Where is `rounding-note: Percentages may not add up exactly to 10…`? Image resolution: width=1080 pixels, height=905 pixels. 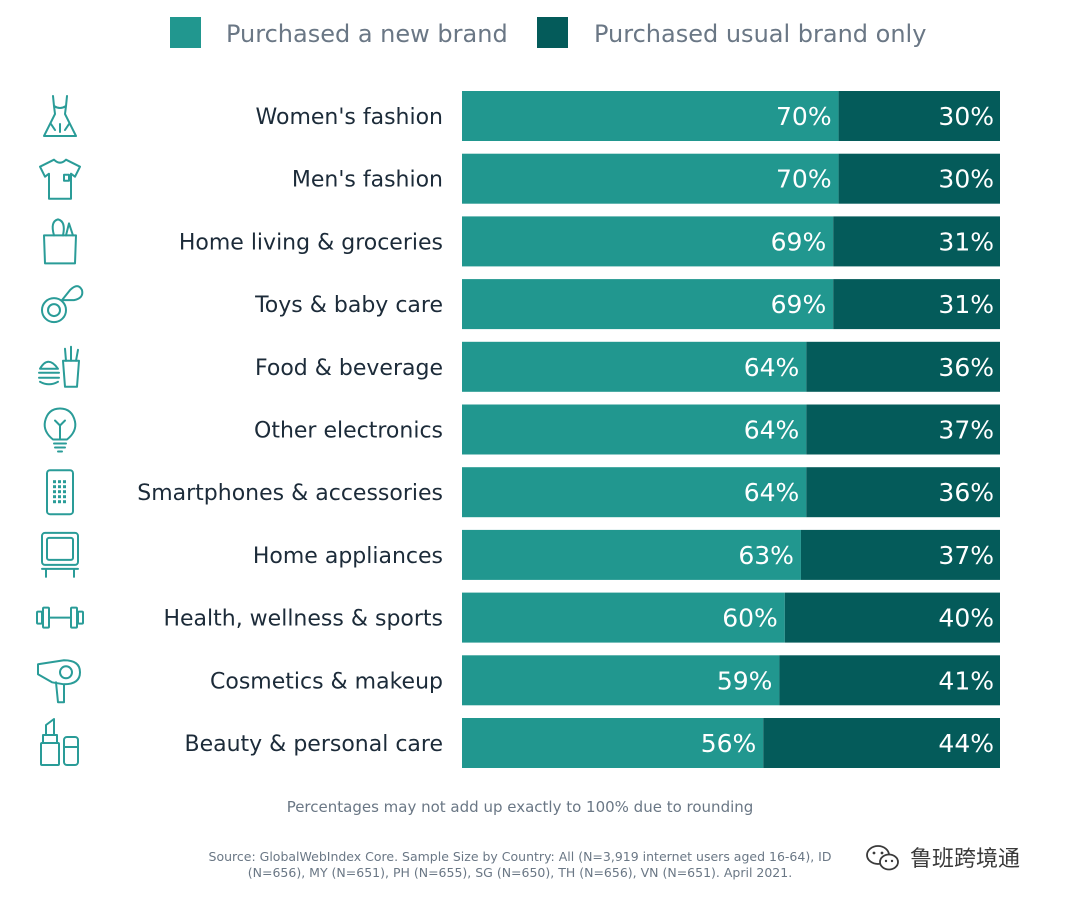
rounding-note: Percentages may not add up exactly to 10… is located at coordinates (520, 807).